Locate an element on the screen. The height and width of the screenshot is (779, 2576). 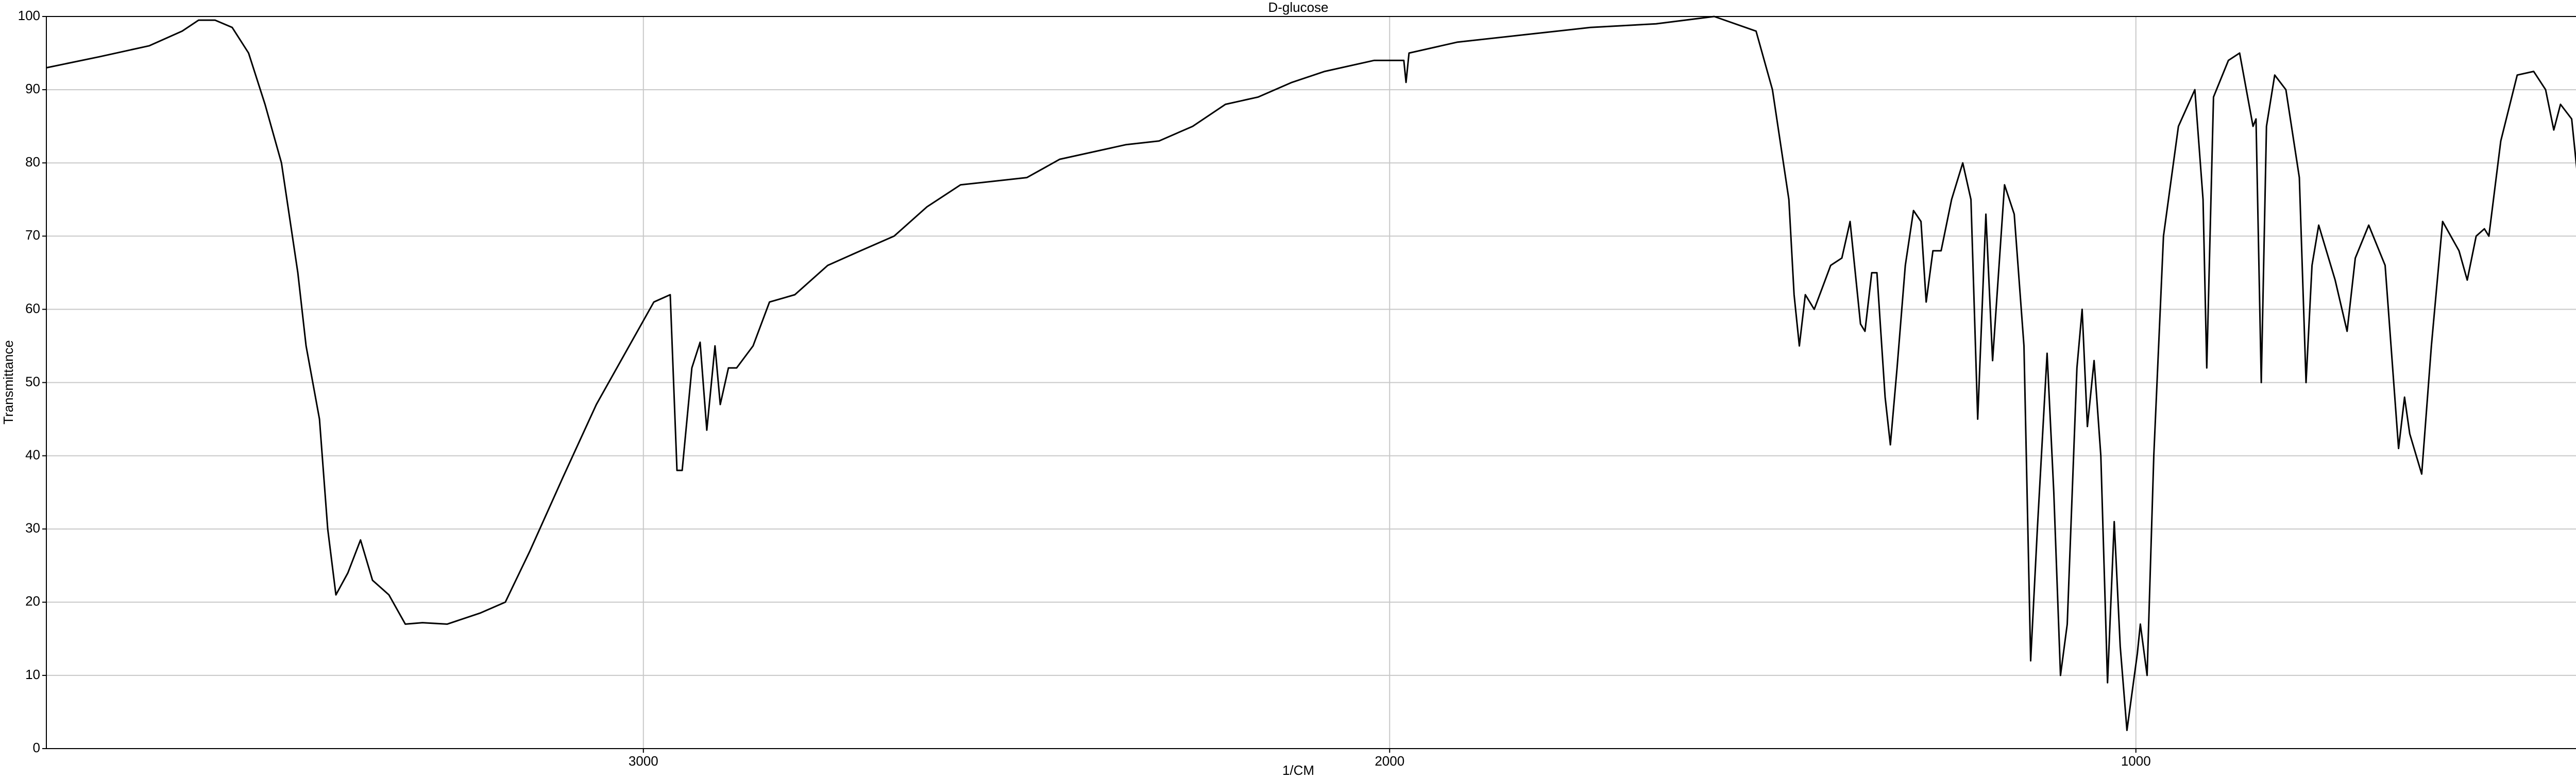
x-tick-label: 1000 is located at coordinates (2136, 761).